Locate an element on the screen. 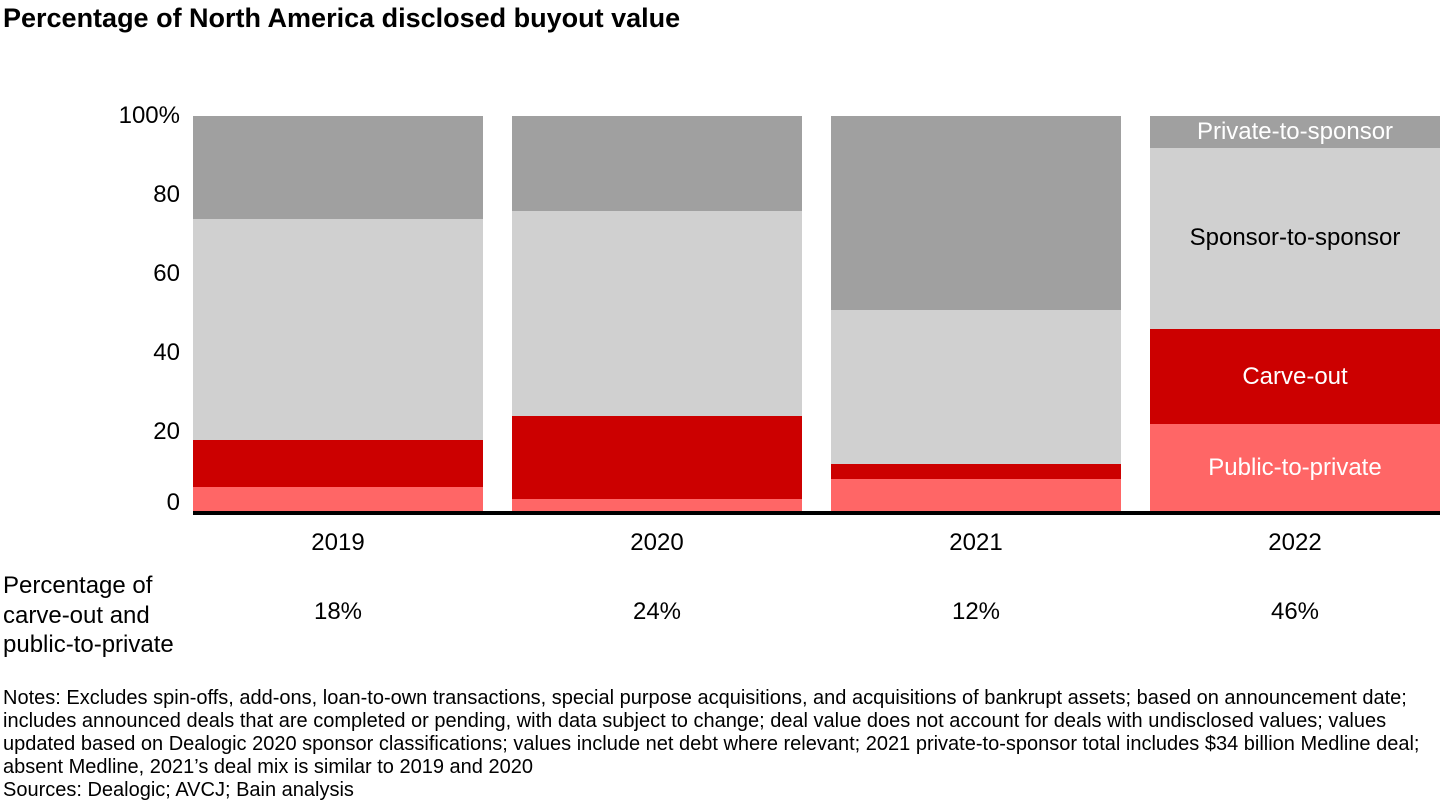  bar-segment-2020-sponsor-to-sponsor is located at coordinates (657, 313).